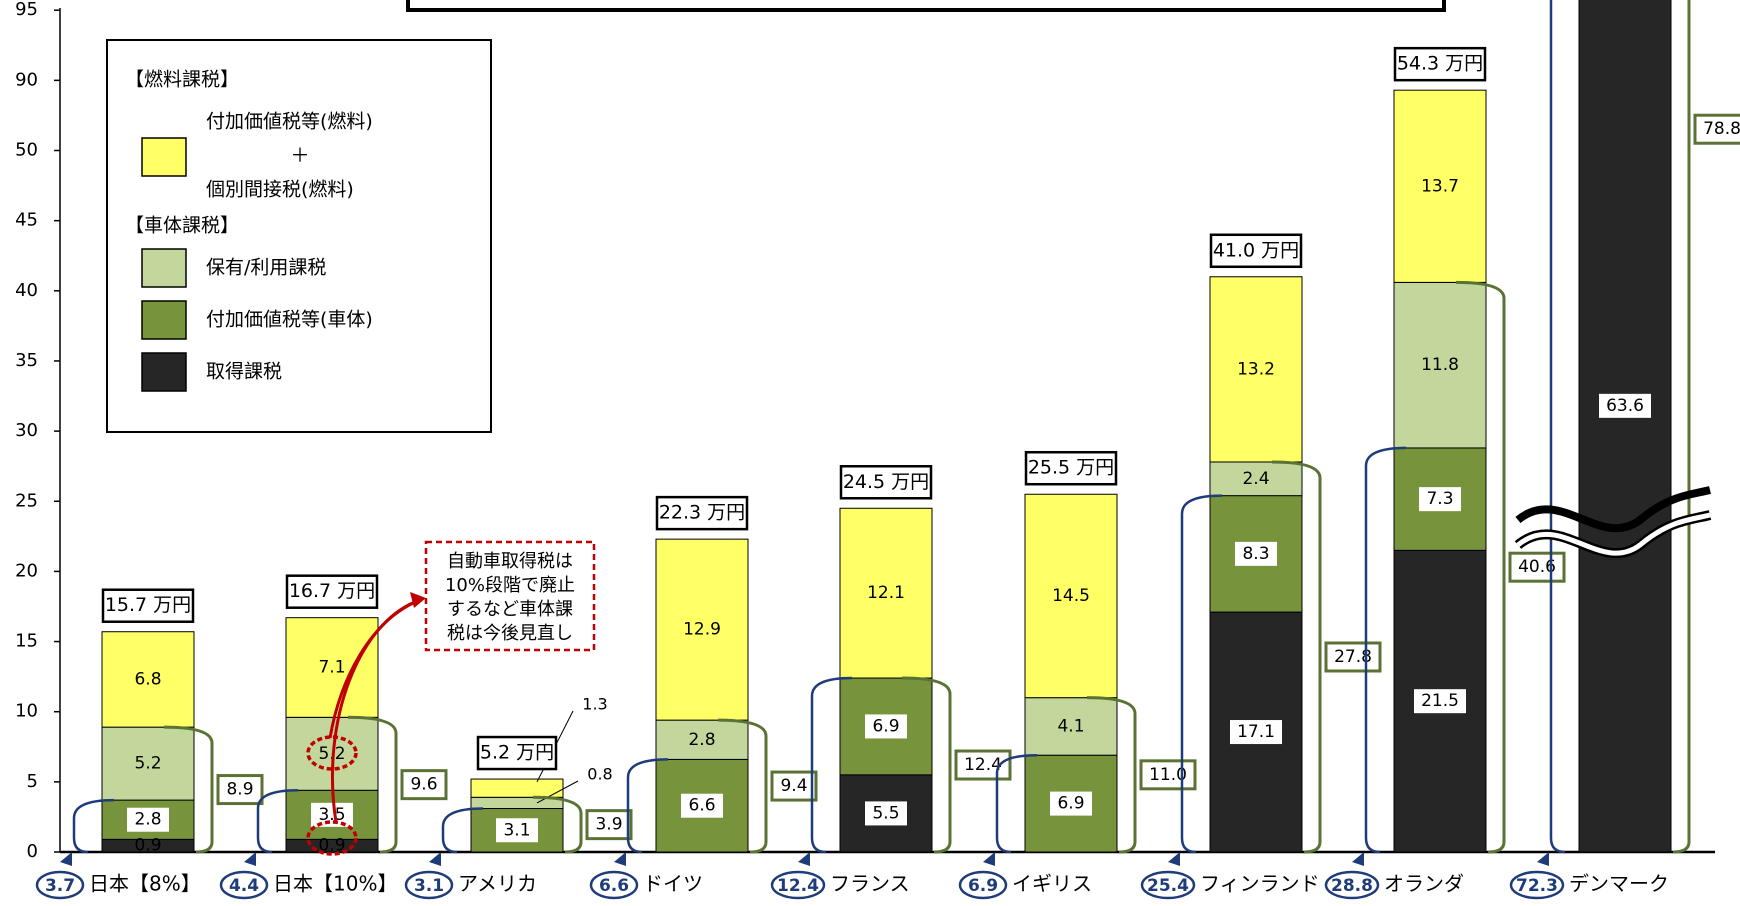 This screenshot has width=1740, height=906. What do you see at coordinates (332, 753) in the screenshot?
I see `highlight-circle-own` at bounding box center [332, 753].